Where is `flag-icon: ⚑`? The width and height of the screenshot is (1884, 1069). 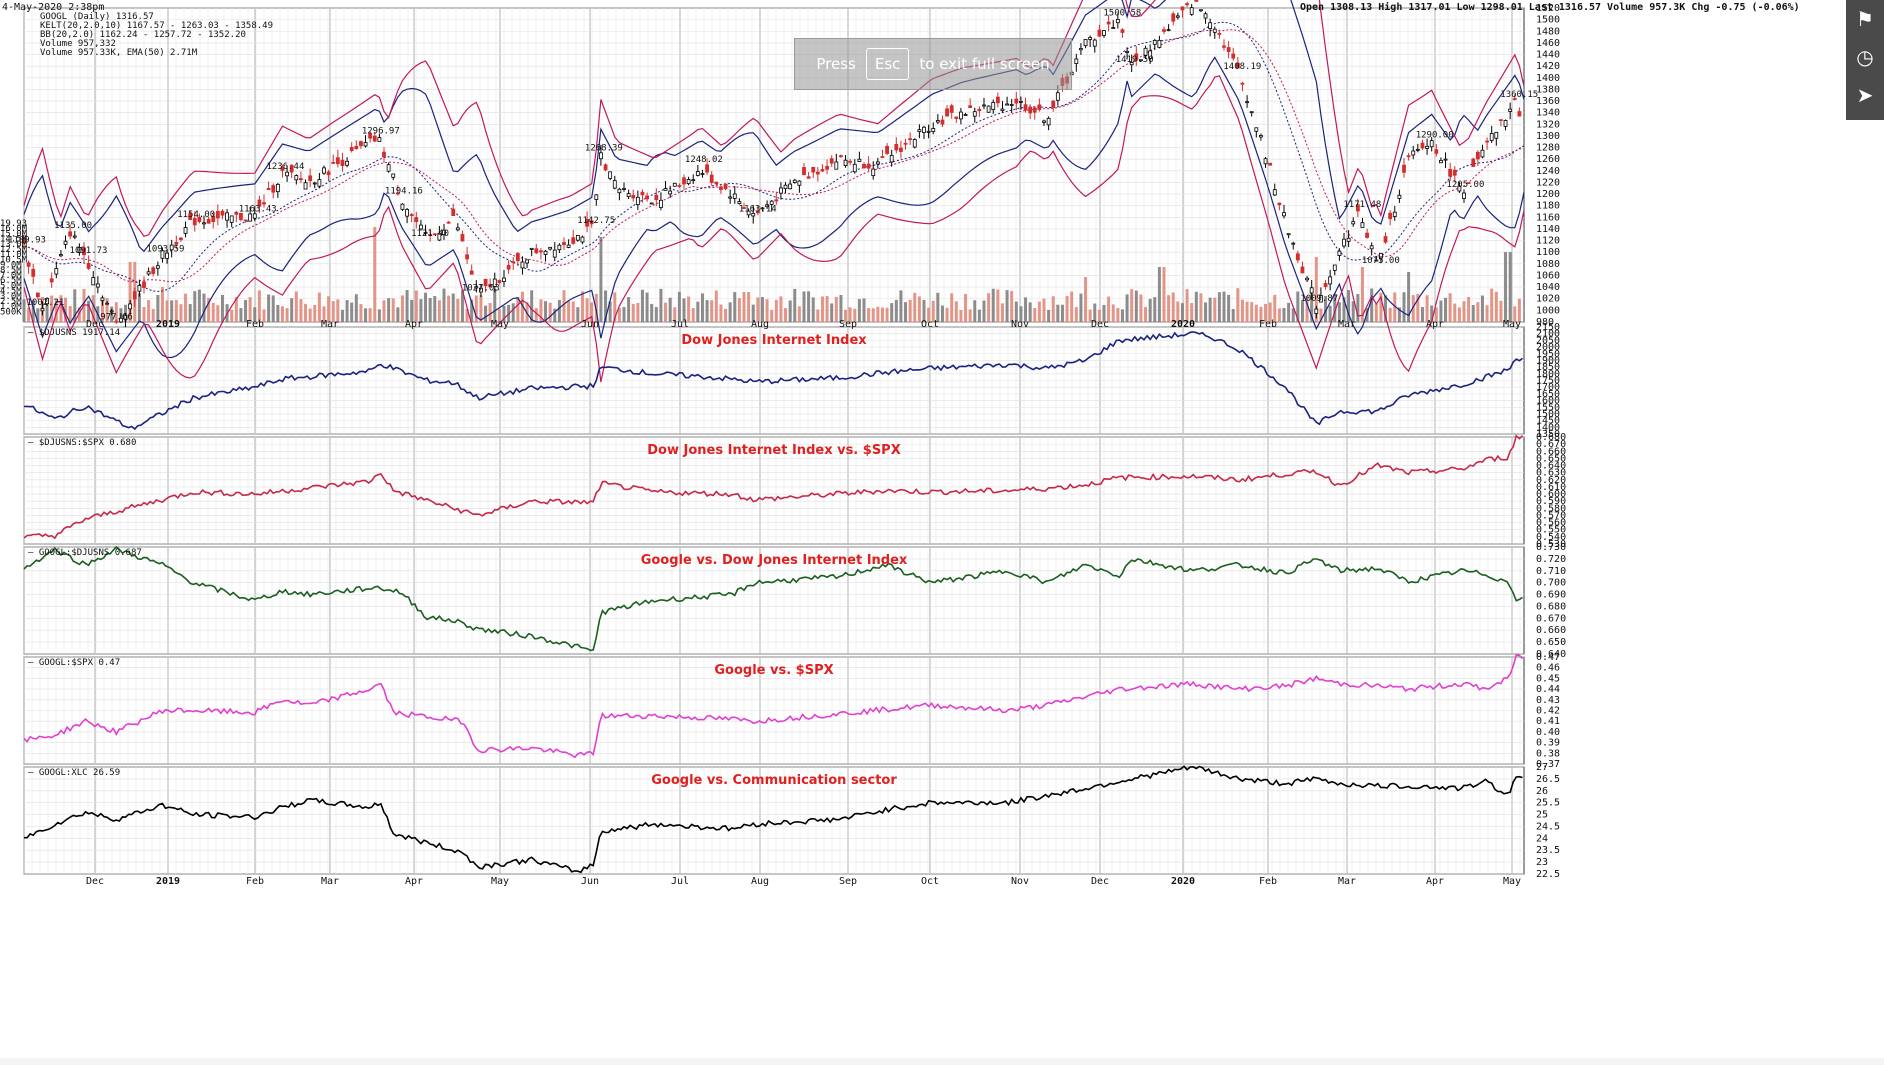 flag-icon: ⚑ is located at coordinates (1865, 19).